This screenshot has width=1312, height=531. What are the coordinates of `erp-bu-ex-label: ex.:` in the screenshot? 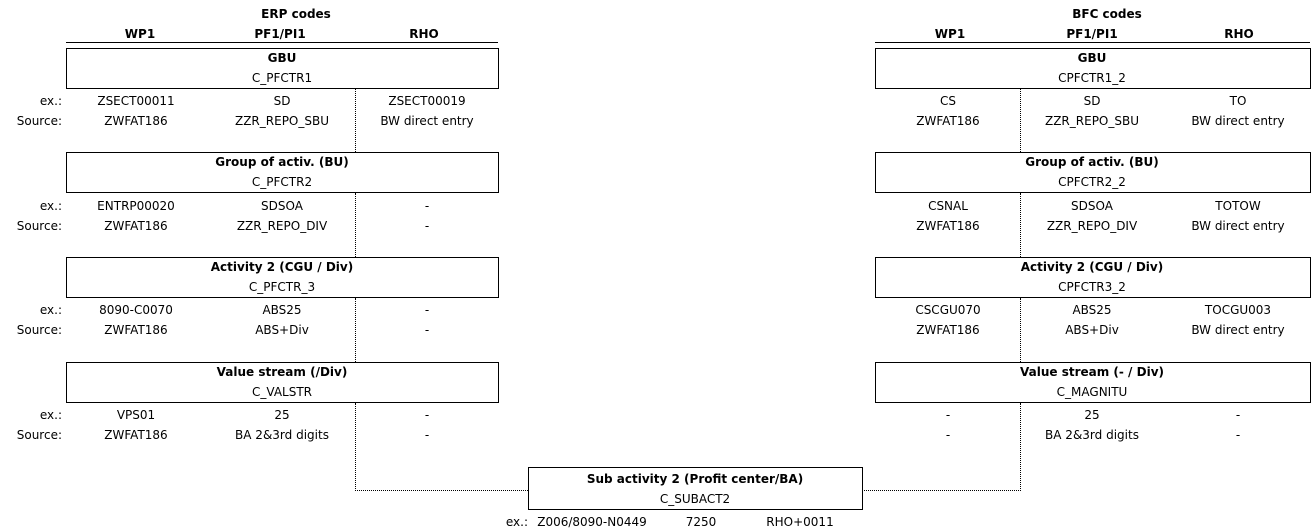 It's located at (50, 206).